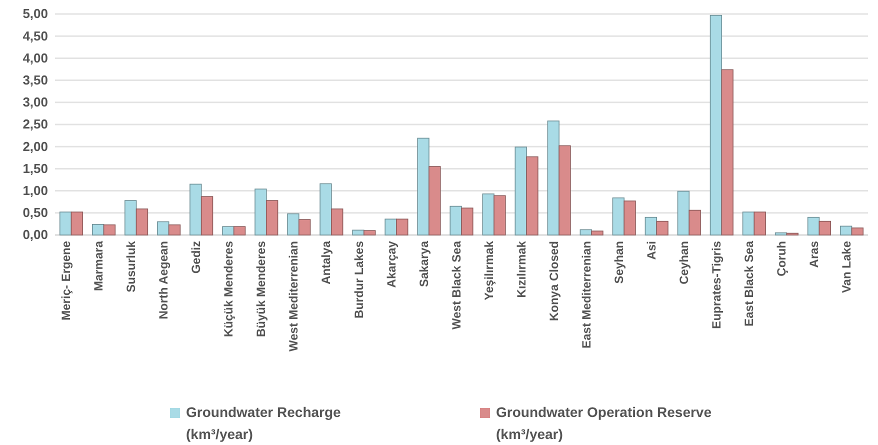 Image resolution: width=878 pixels, height=445 pixels. What do you see at coordinates (99, 266) in the screenshot?
I see `x-tick-label: Marmara` at bounding box center [99, 266].